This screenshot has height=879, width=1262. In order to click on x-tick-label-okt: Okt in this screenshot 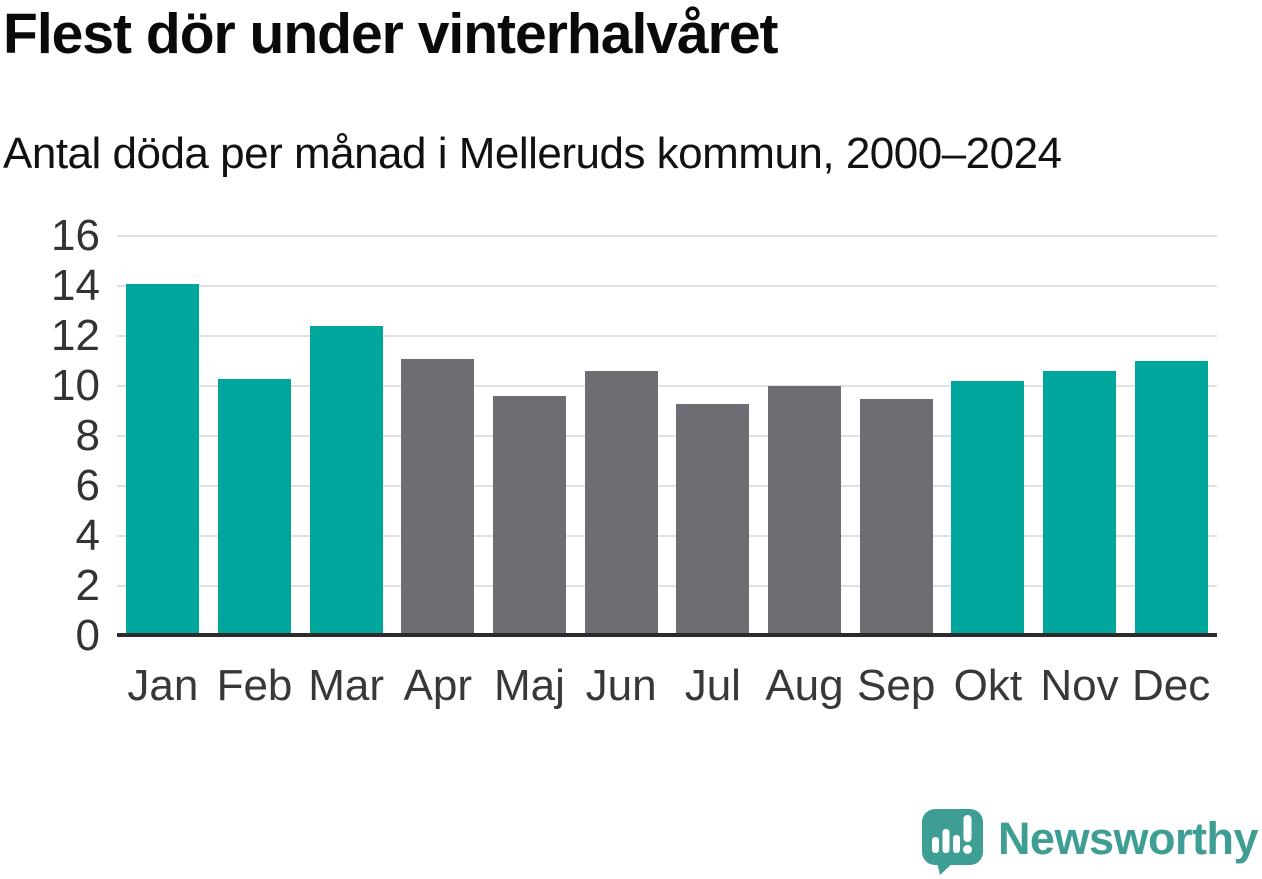, I will do `click(988, 685)`.